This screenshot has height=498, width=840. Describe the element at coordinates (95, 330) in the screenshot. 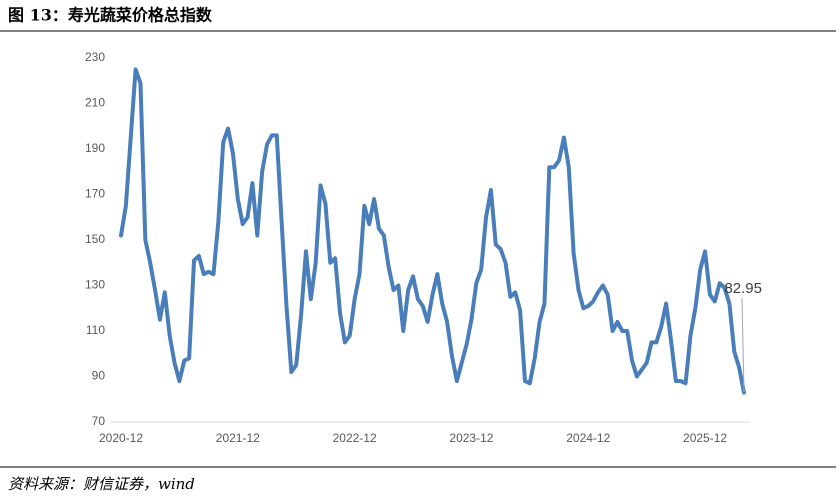

I see `y-tick-label: 110` at that location.